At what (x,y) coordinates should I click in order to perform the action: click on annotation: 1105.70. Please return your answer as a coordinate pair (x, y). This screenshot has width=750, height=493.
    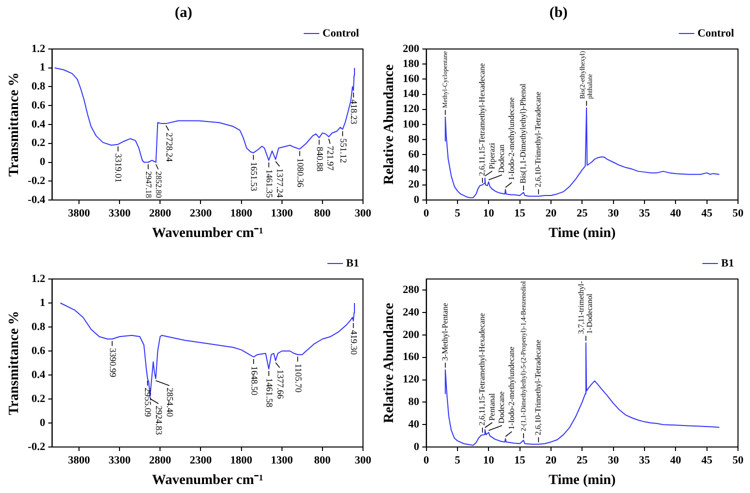
    Looking at the image, I should click on (298, 379).